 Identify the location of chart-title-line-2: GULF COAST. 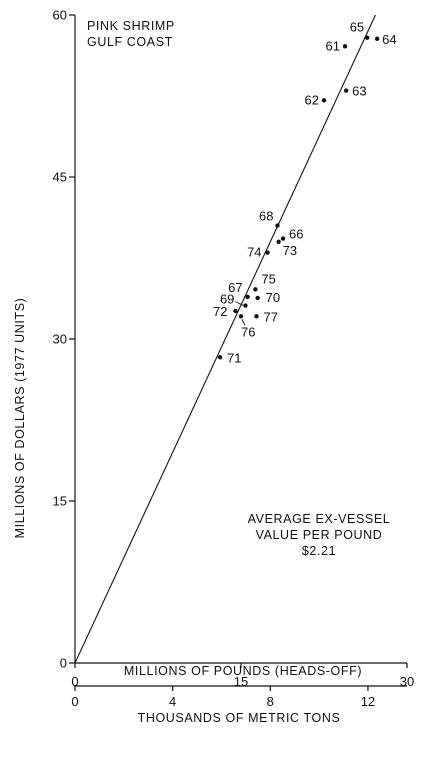
(130, 42).